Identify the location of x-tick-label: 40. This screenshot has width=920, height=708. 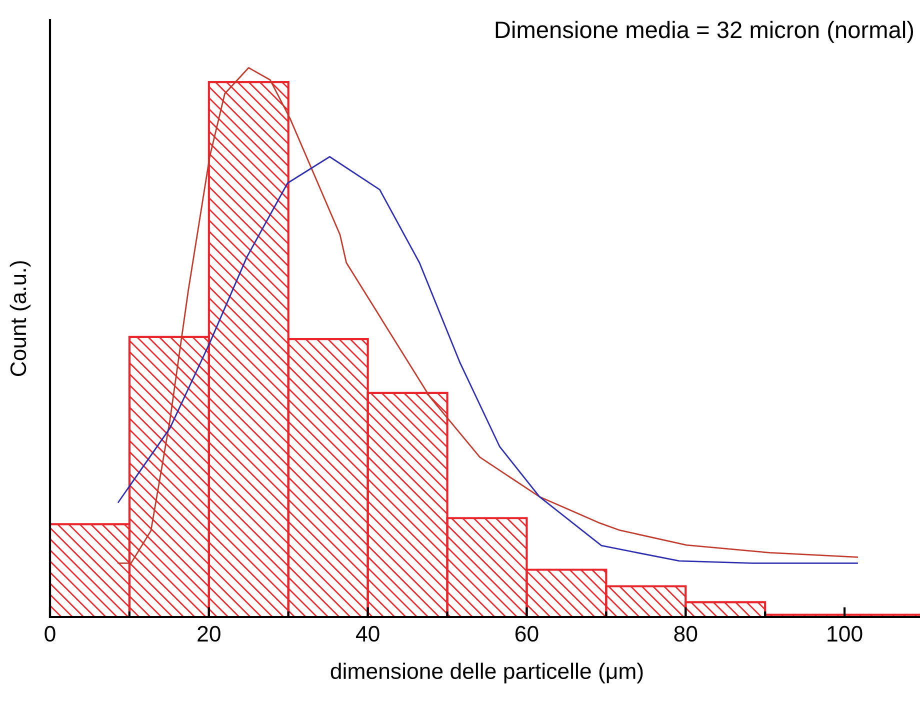
(368, 634).